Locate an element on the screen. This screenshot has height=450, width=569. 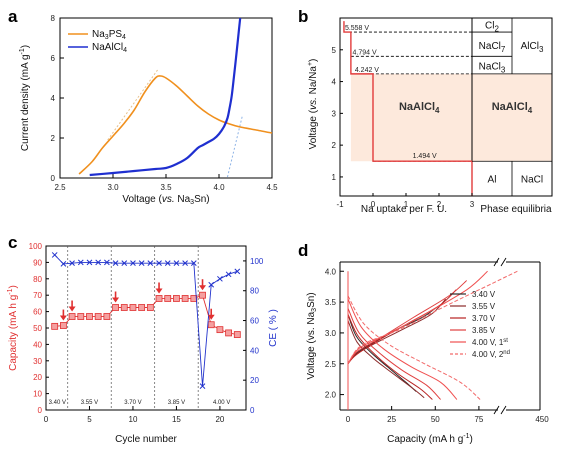
legend-na3ps4-label: Na3PS4 is located at coordinates (109, 35).